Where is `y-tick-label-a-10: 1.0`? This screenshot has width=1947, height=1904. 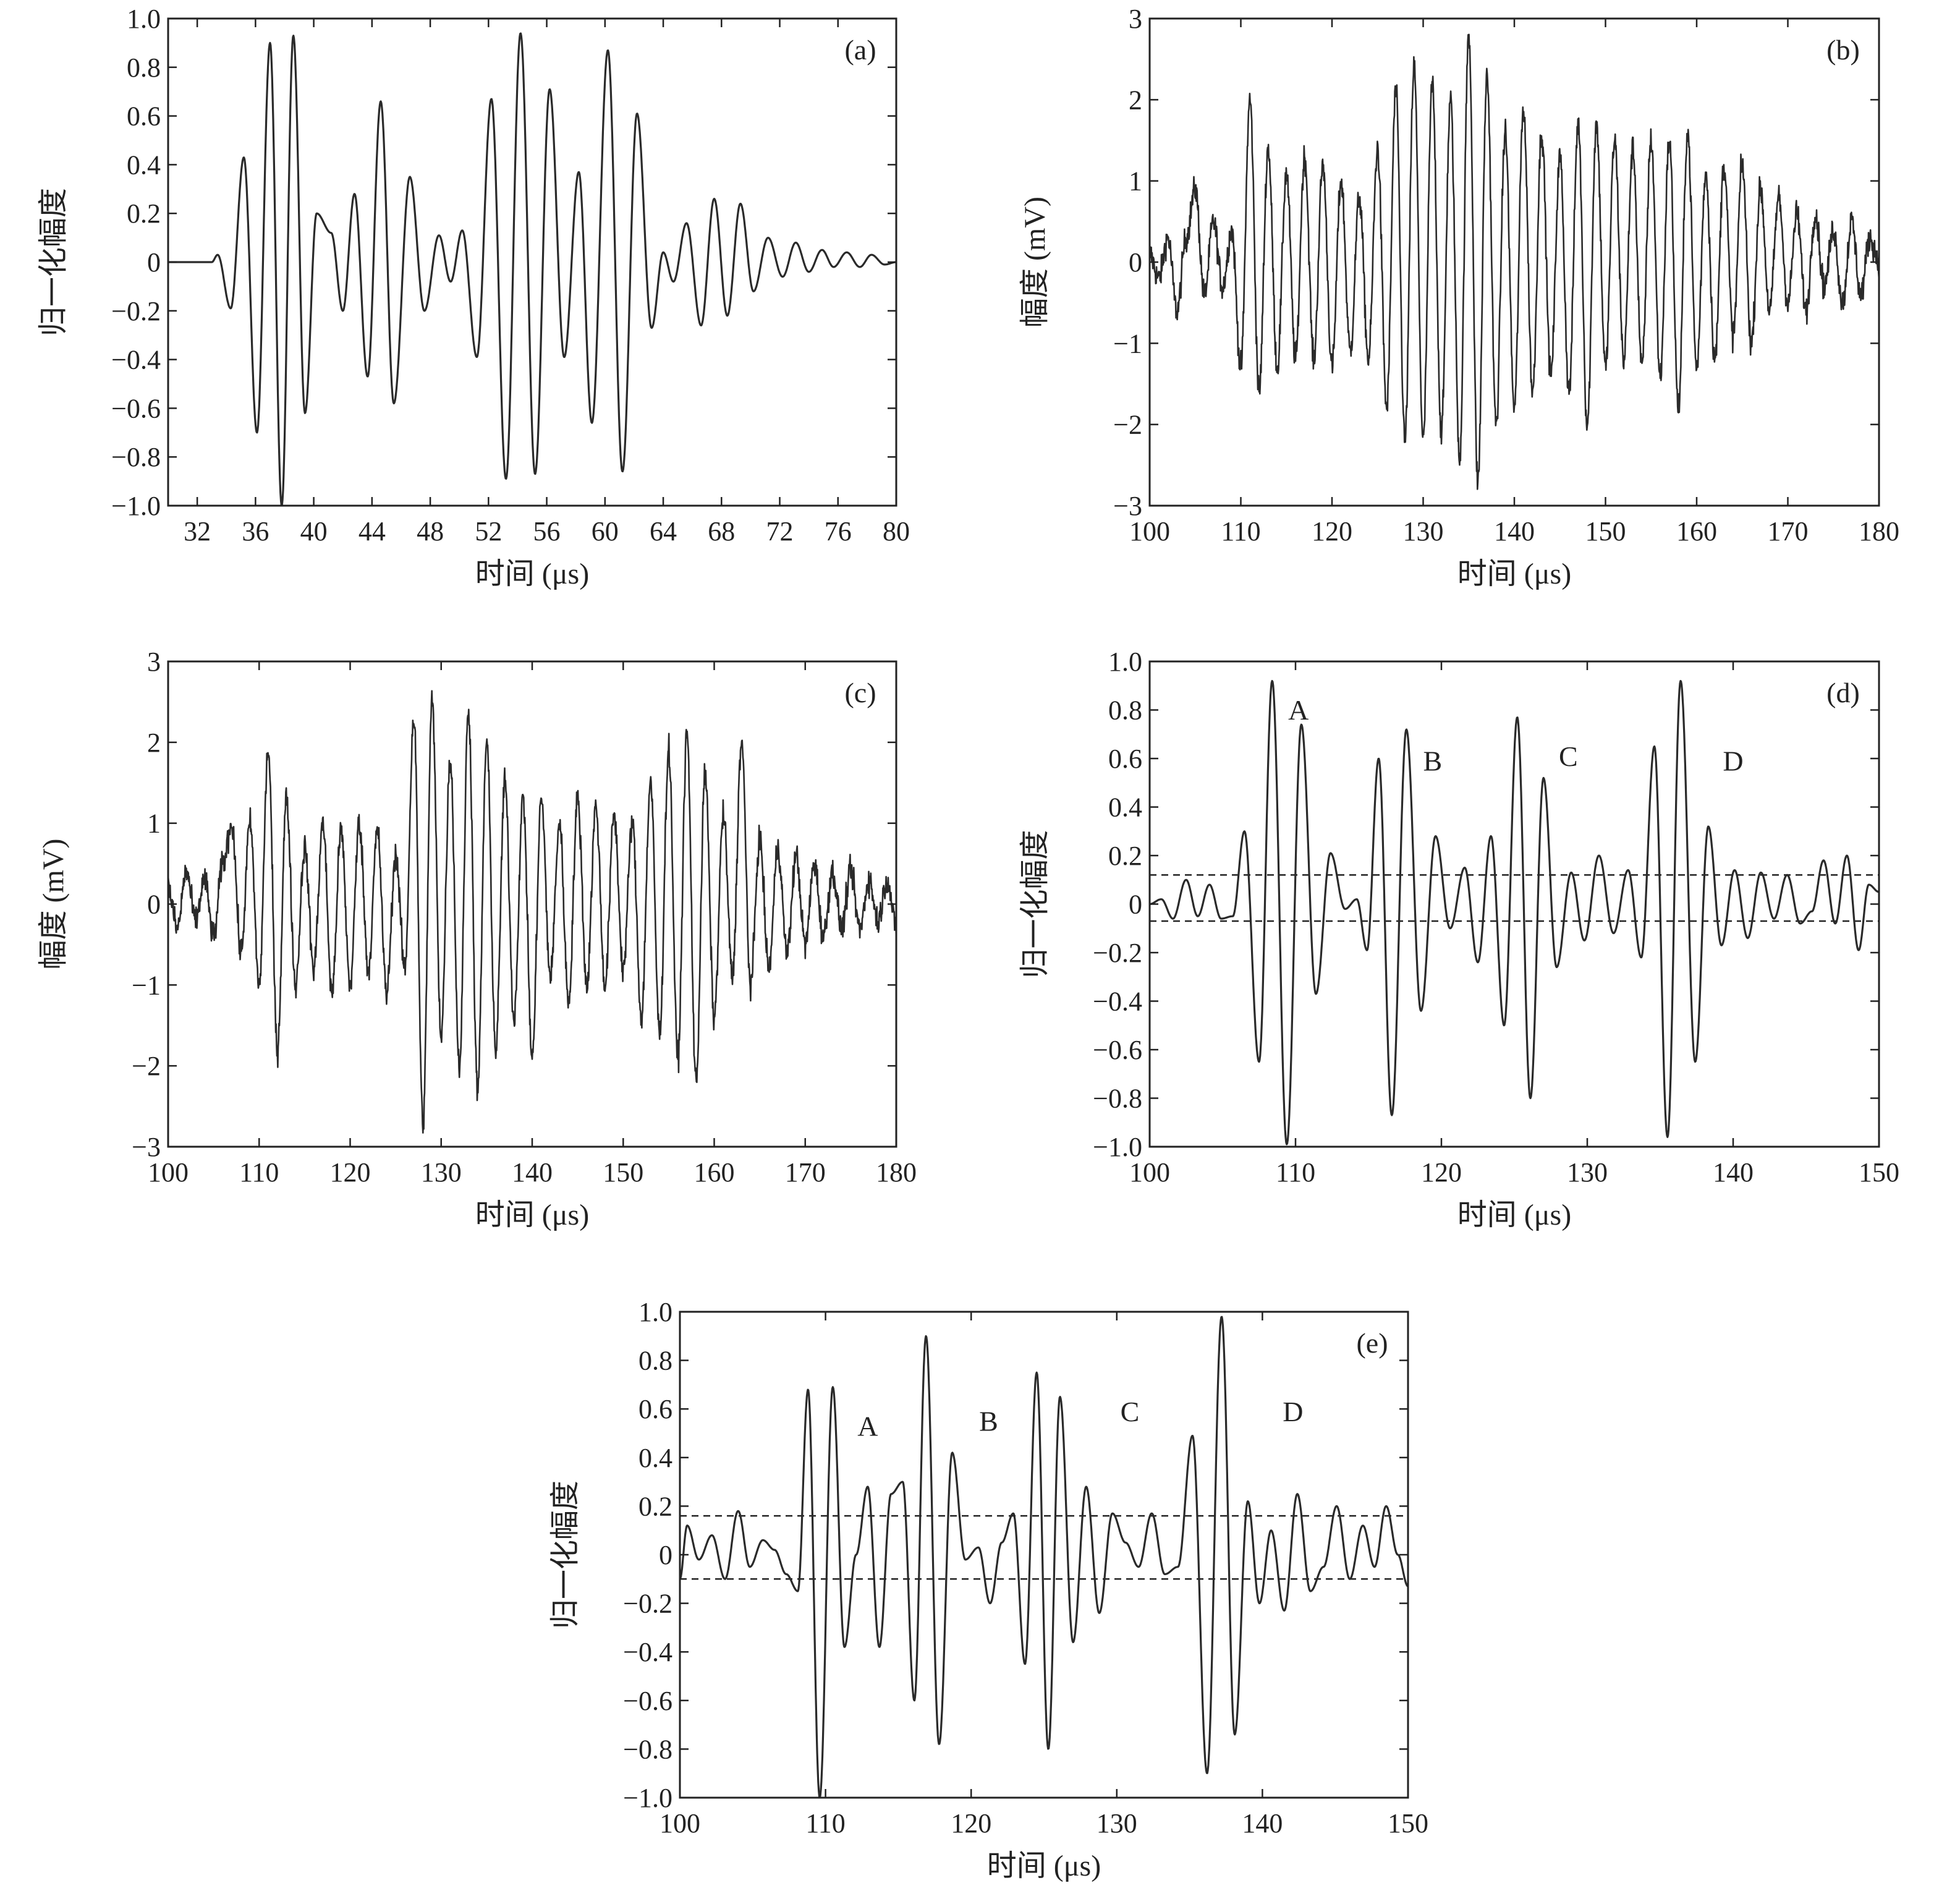 y-tick-label-a-10: 1.0 is located at coordinates (144, 19).